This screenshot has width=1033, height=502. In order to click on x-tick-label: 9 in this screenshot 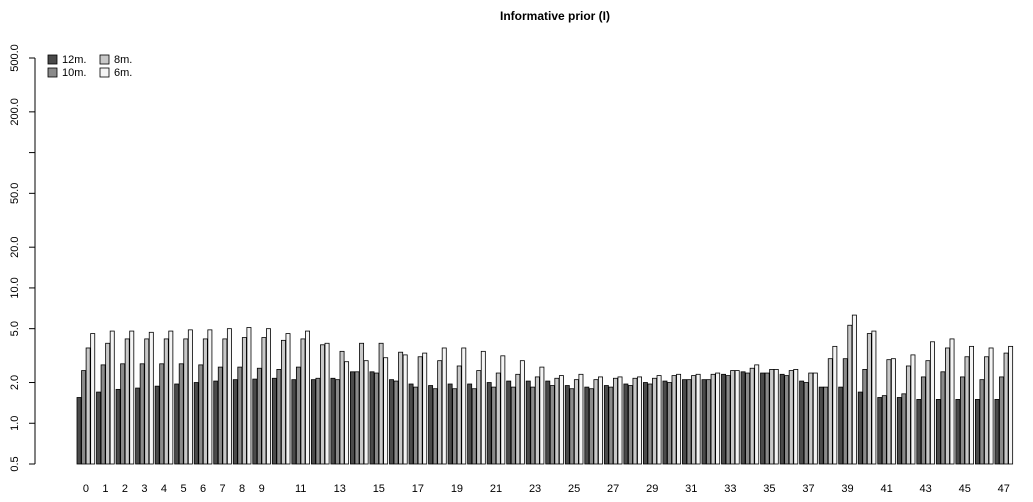, I will do `click(262, 489)`.